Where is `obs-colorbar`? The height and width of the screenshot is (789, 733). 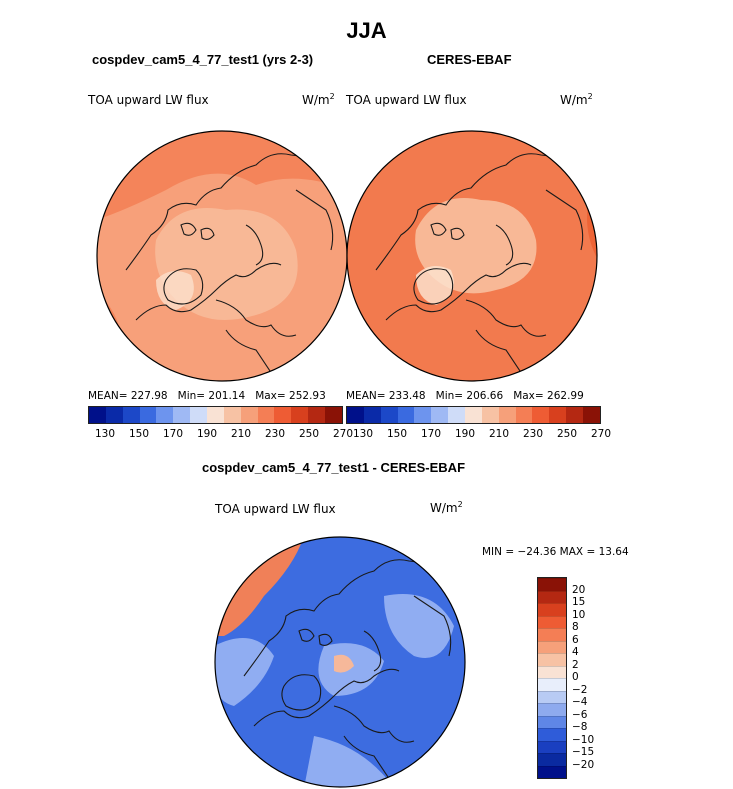 obs-colorbar is located at coordinates (473, 415).